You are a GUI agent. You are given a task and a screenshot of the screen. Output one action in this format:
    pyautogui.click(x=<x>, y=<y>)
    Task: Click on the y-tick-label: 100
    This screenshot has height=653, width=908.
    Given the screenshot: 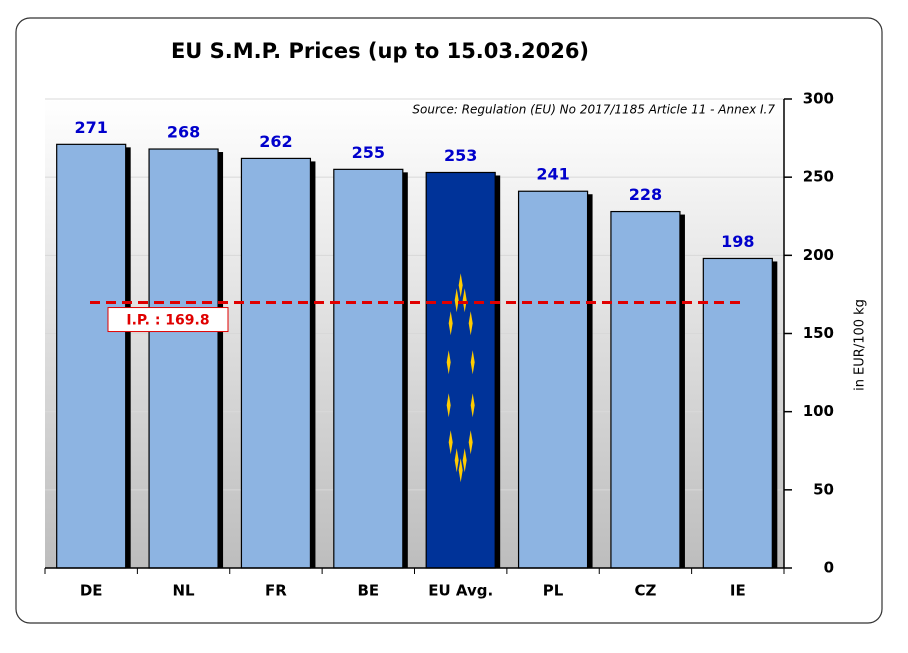 What is the action you would take?
    pyautogui.click(x=818, y=411)
    